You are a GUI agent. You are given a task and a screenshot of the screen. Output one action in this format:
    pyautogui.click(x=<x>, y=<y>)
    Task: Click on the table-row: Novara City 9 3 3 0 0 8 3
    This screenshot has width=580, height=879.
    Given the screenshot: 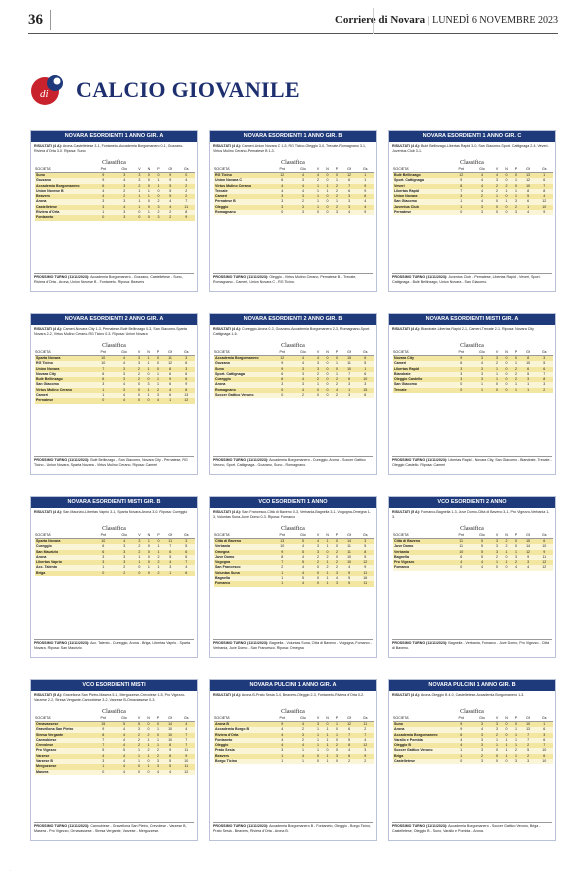 What is the action you would take?
    pyautogui.click(x=473, y=358)
    